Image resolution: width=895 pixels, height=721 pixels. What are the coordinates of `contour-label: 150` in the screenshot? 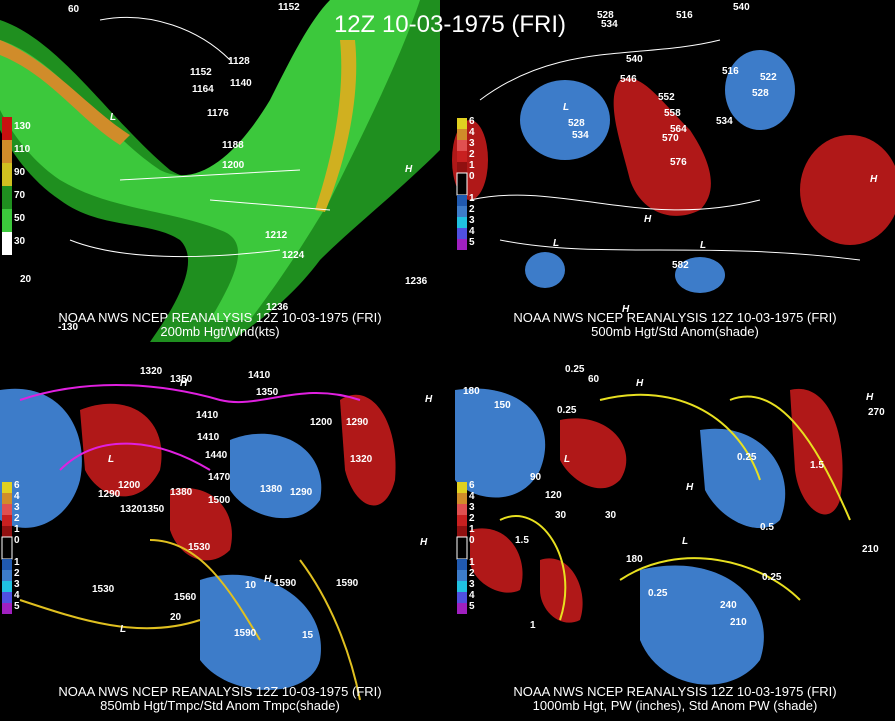 It's located at (502, 405).